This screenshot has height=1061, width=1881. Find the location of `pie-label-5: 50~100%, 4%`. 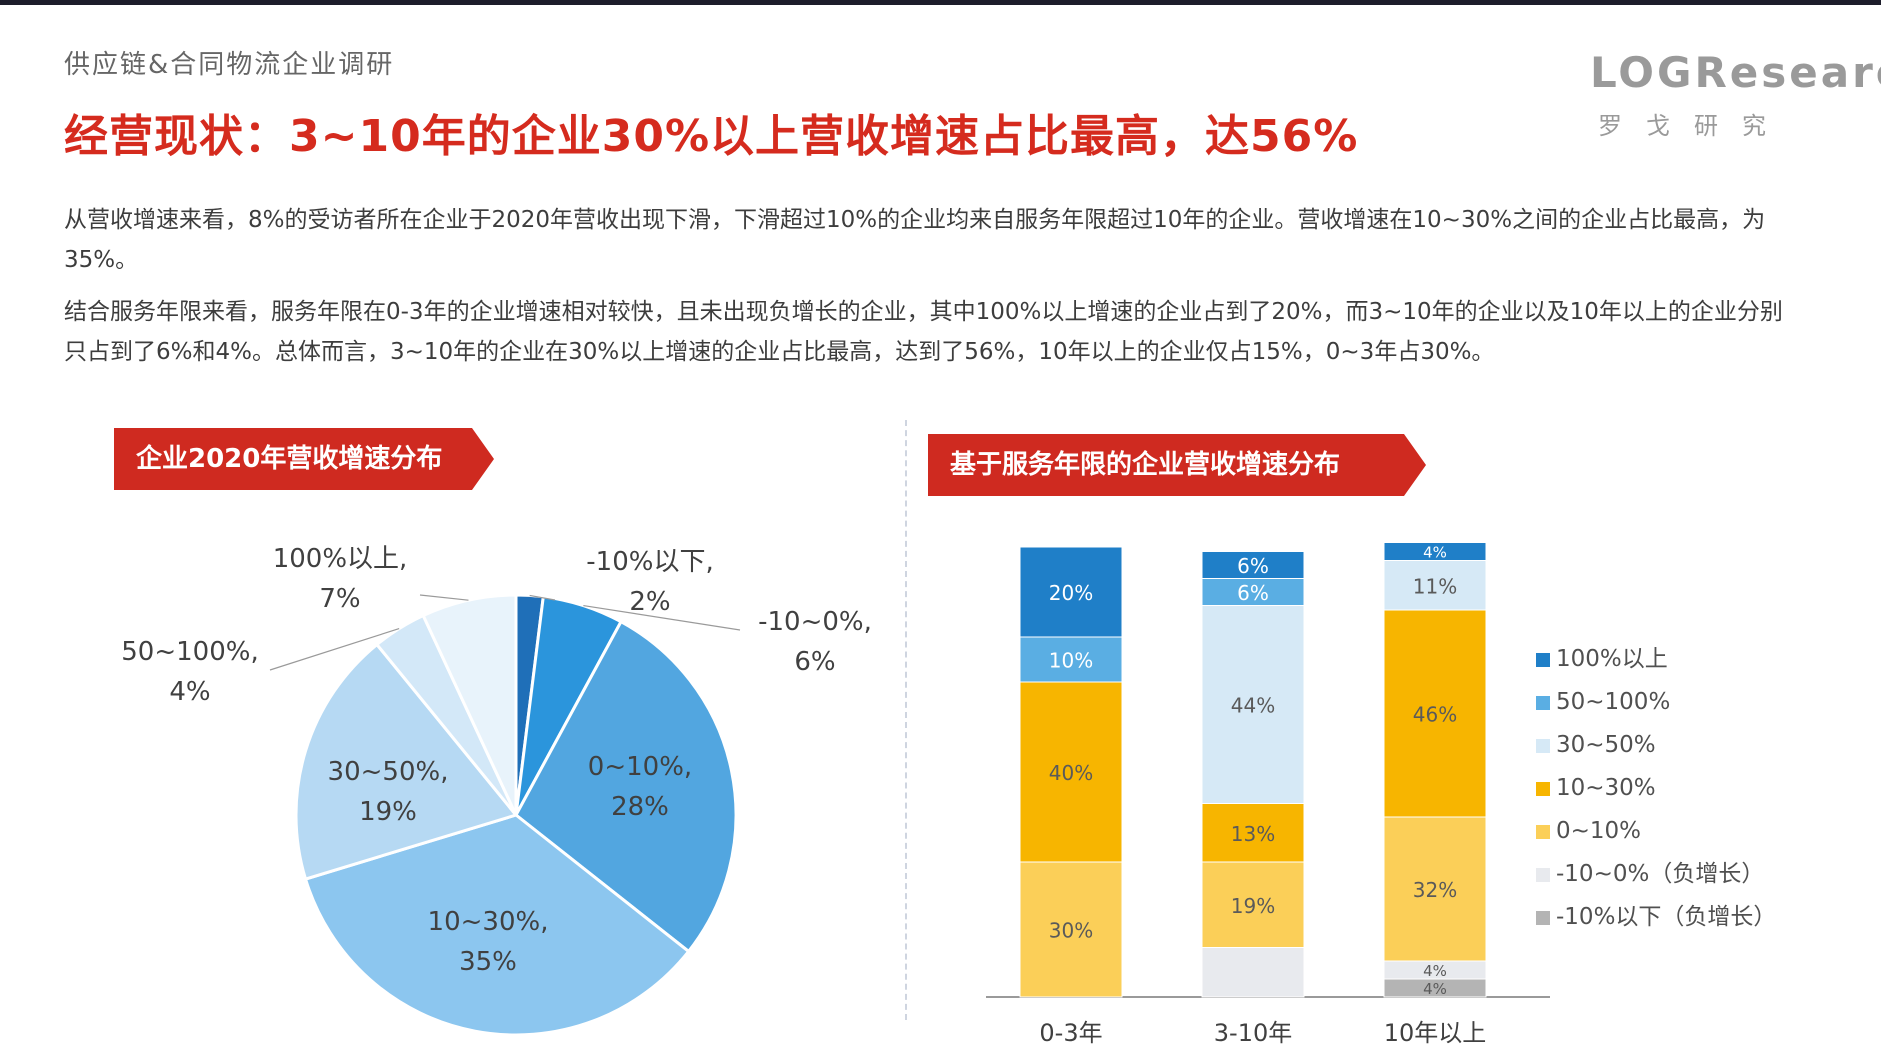

pie-label-5: 50~100%, 4% is located at coordinates (189, 672).